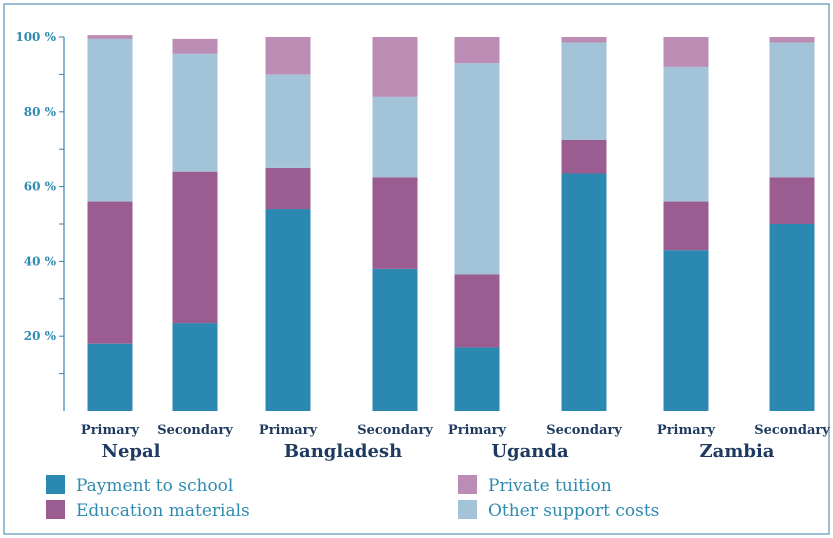  Describe the element at coordinates (154, 486) in the screenshot. I see `legend-label: Payment to school` at that location.